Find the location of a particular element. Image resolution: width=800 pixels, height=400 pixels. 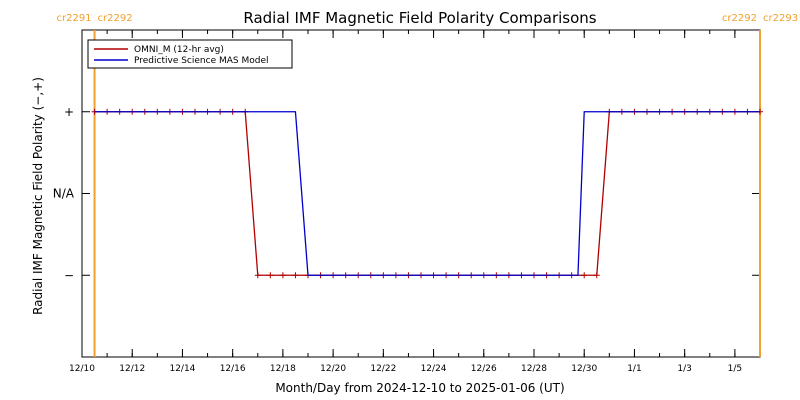

y-tick-label: − is located at coordinates (69, 275).